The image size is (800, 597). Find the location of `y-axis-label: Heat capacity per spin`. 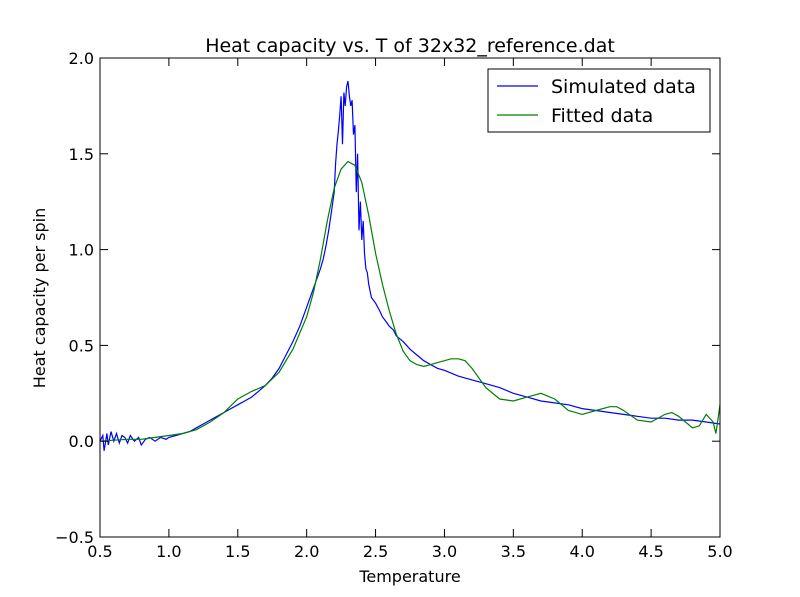

y-axis-label: Heat capacity per spin is located at coordinates (39, 298).